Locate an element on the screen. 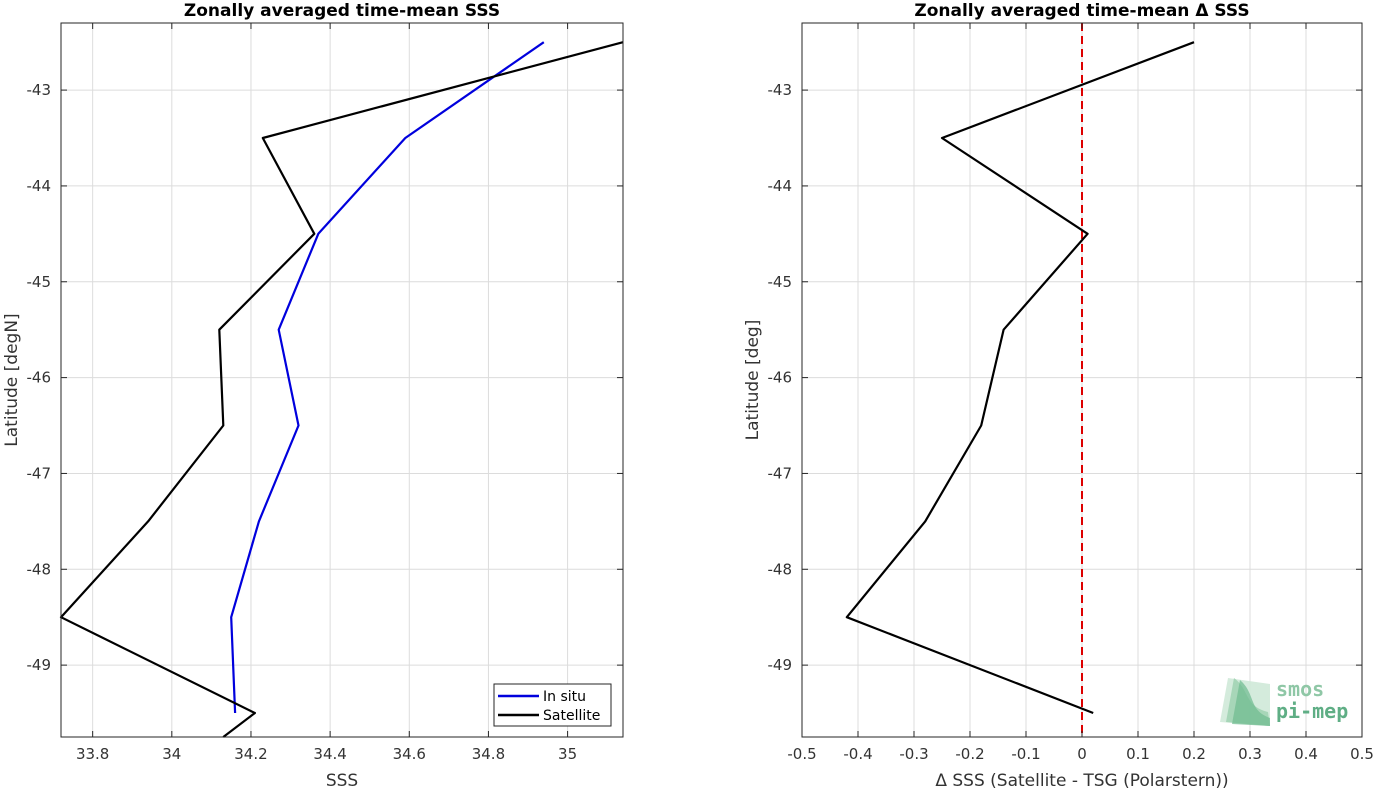  x-tick-label: 34.6 is located at coordinates (409, 754).